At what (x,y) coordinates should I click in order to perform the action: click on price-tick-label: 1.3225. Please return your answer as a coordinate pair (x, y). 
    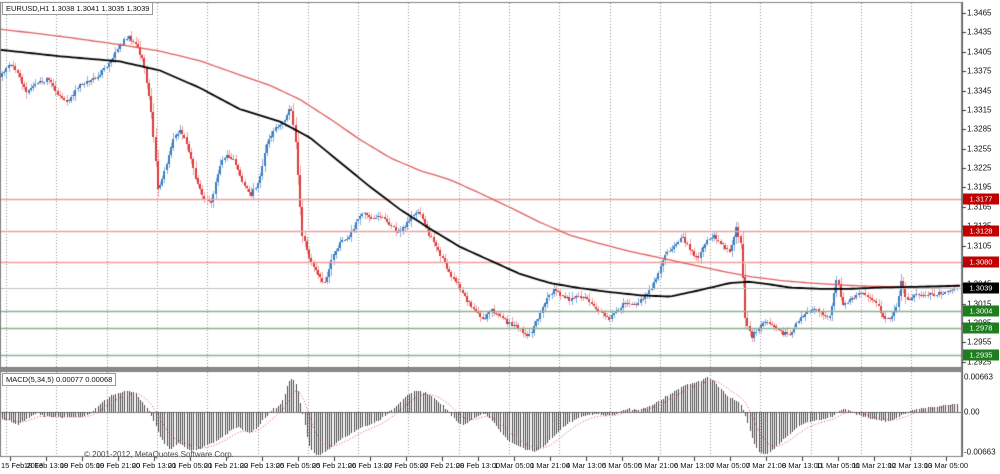
    Looking at the image, I should click on (979, 168).